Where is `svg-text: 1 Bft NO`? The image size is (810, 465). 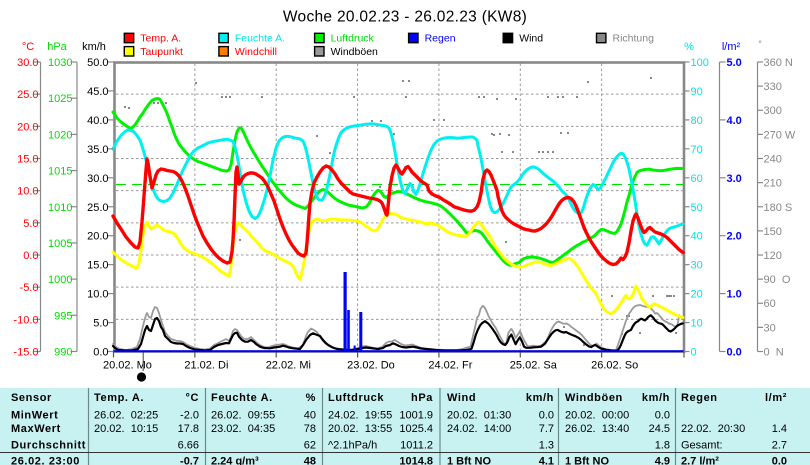
svg-text: 1 Bft NO is located at coordinates (469, 460).